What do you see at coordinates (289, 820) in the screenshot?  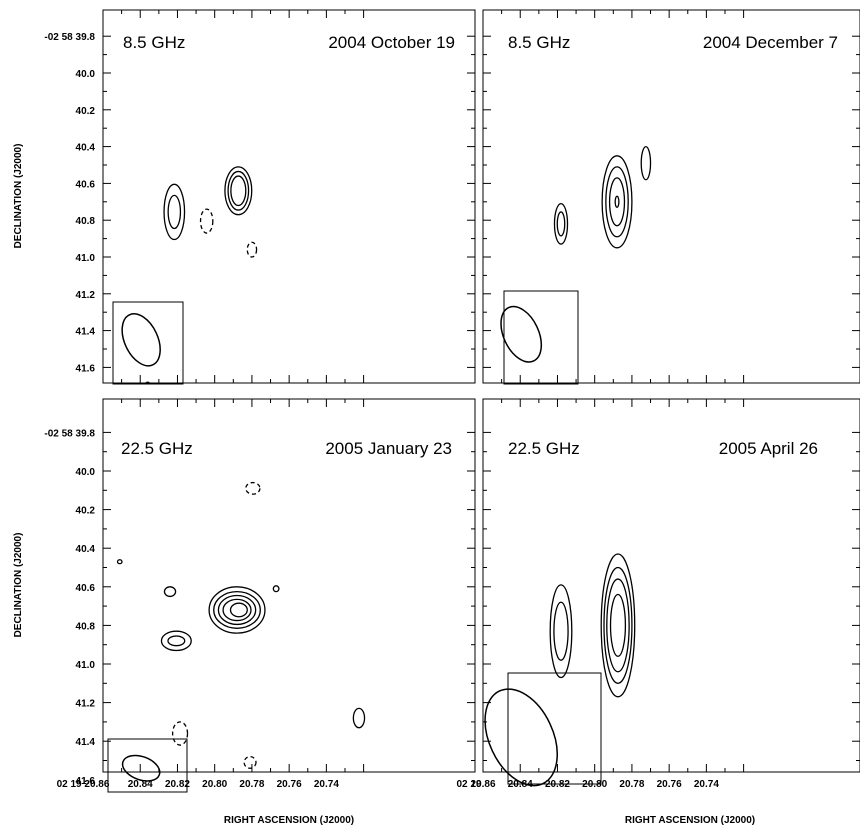 I see `x-axis-title-left: RIGHT ASCENSION (J2000)` at bounding box center [289, 820].